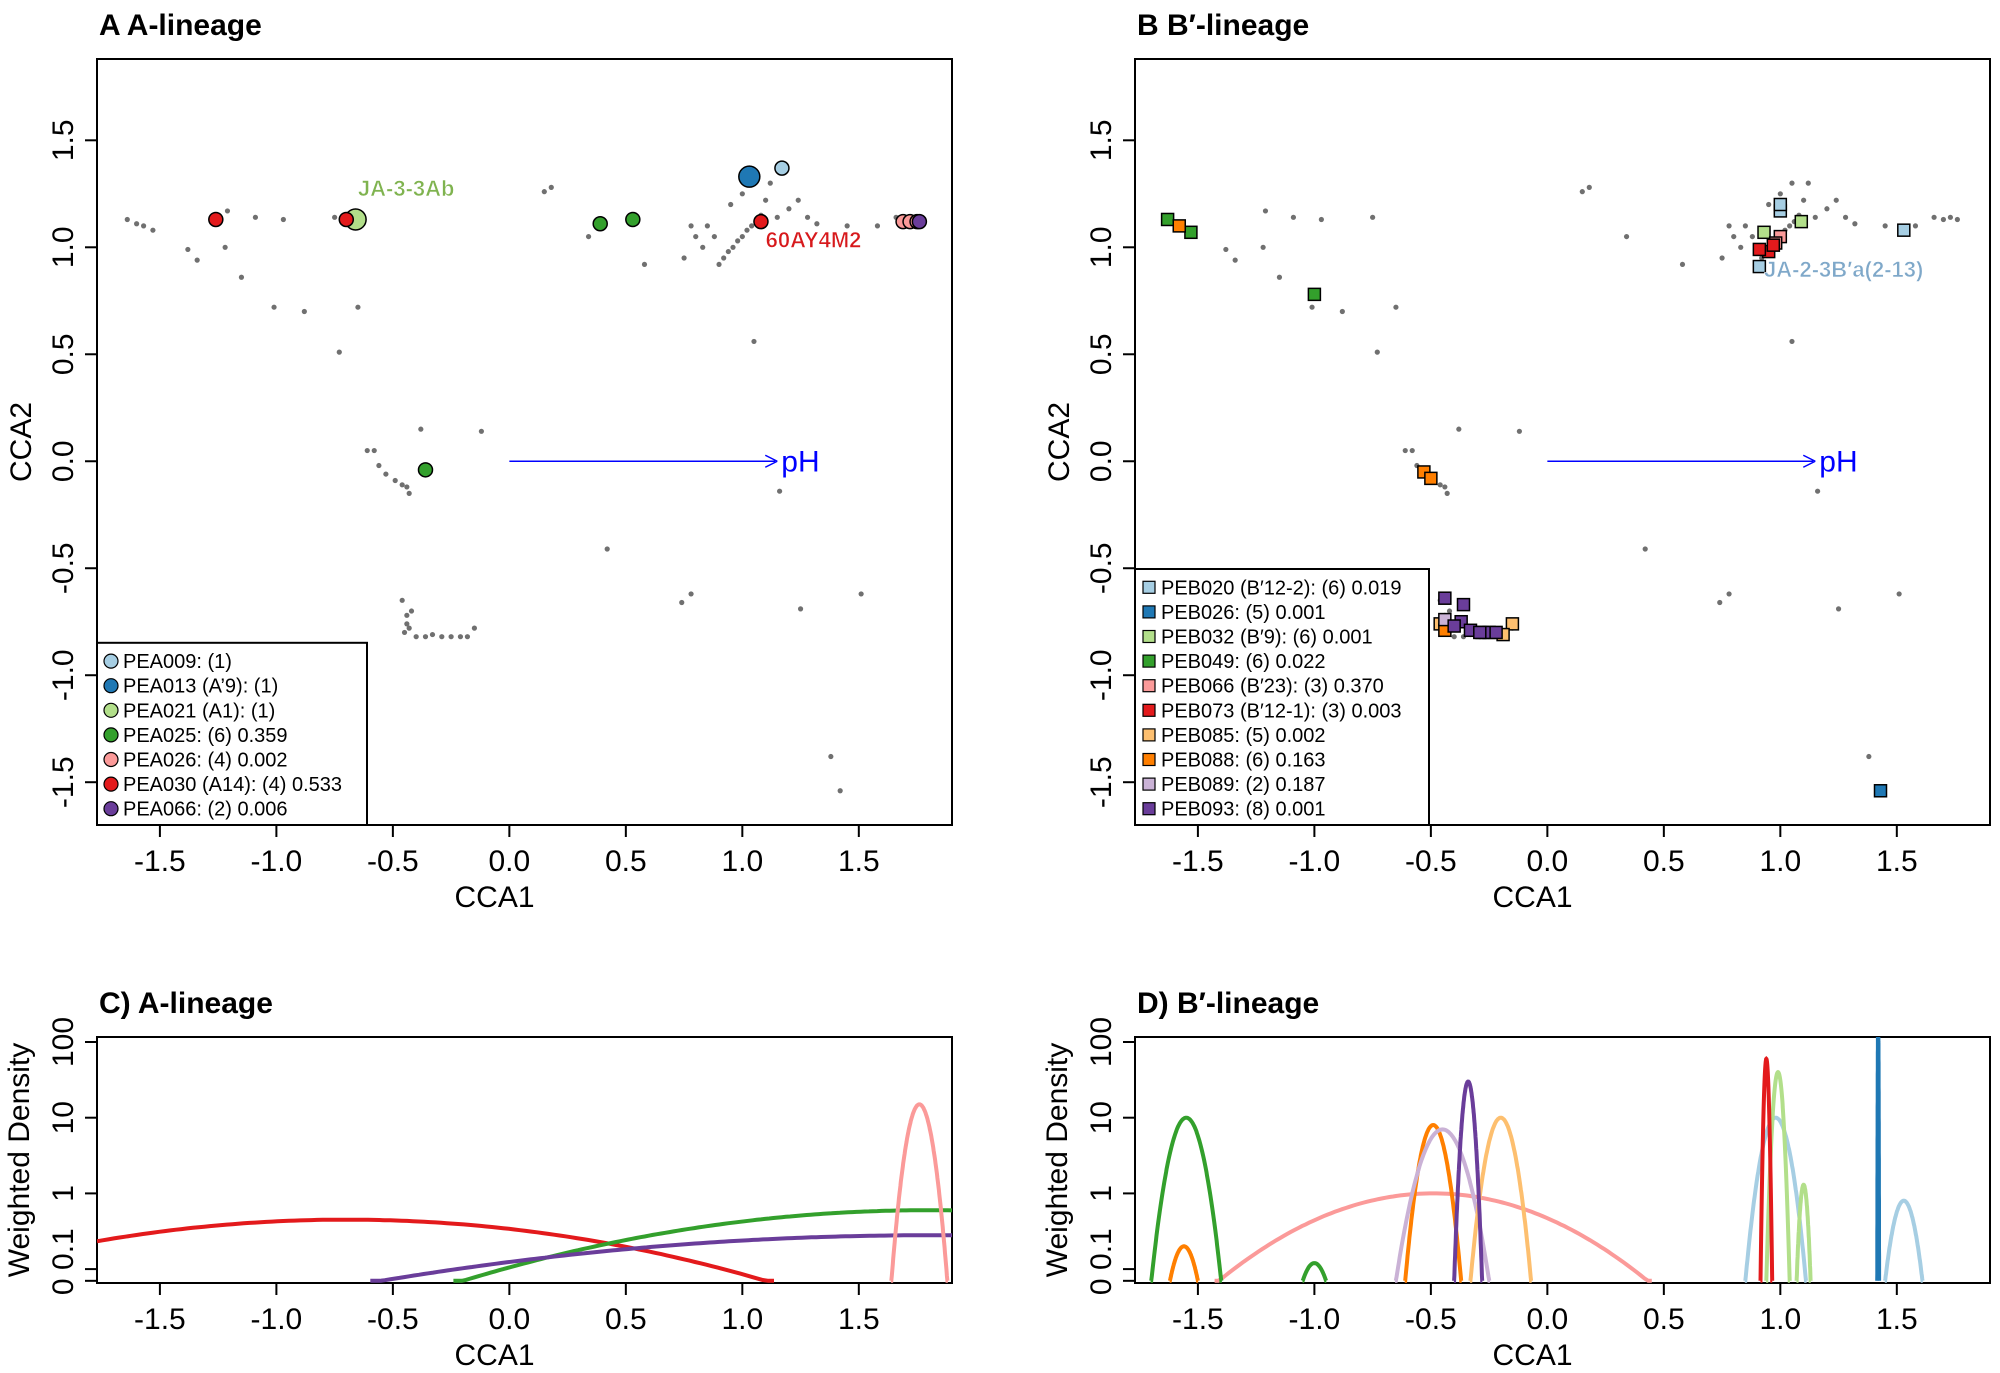 The width and height of the screenshot is (2000, 1373). What do you see at coordinates (406, 188) in the screenshot?
I see `point-annotation: JA-3-3Ab` at bounding box center [406, 188].